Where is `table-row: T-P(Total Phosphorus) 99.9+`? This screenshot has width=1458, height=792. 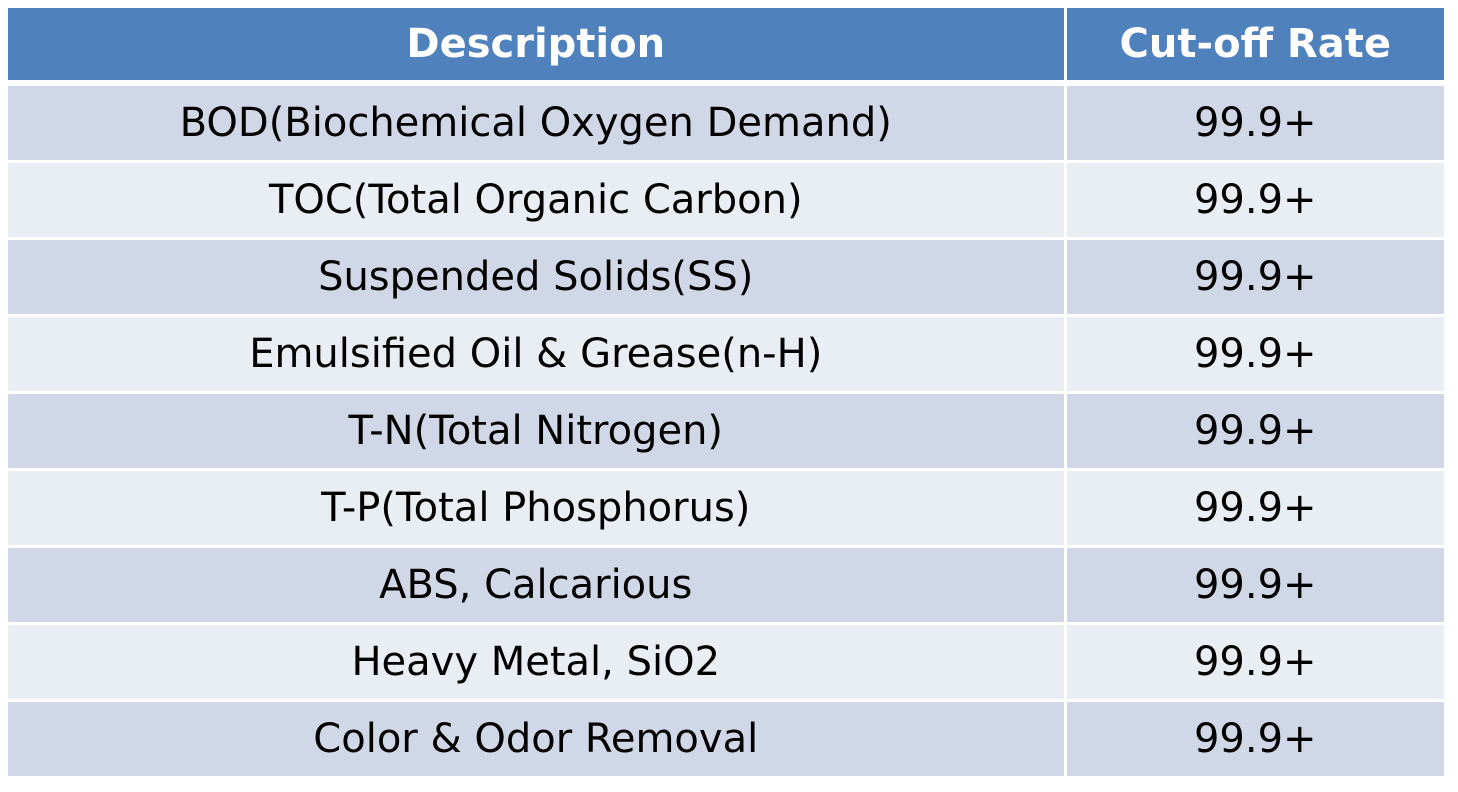
table-row: T-P(Total Phosphorus) 99.9+ is located at coordinates (726, 508).